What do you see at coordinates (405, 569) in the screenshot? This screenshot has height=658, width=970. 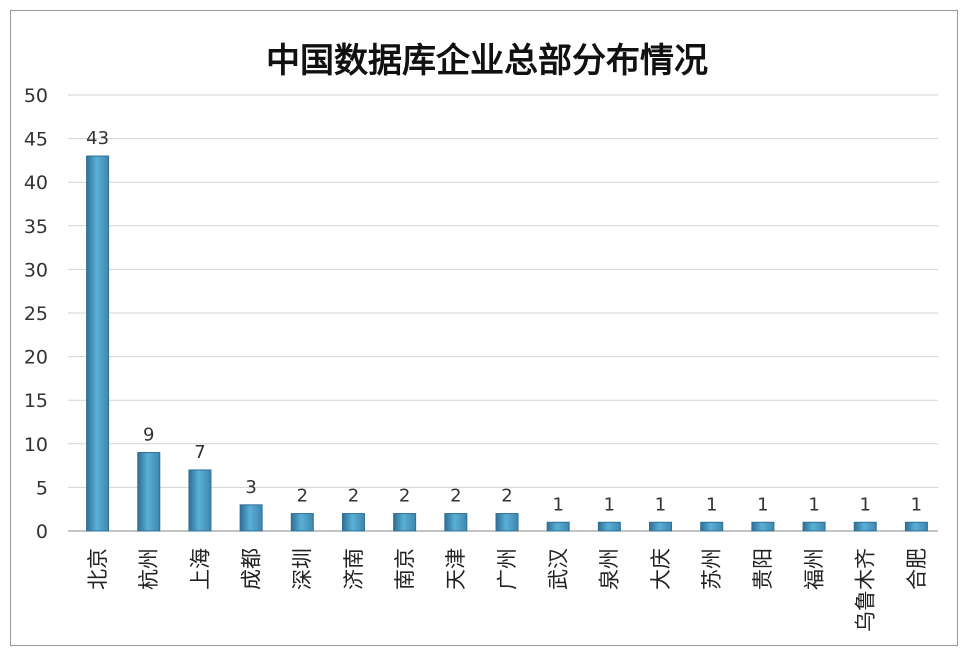 I see `category-label: 南京` at bounding box center [405, 569].